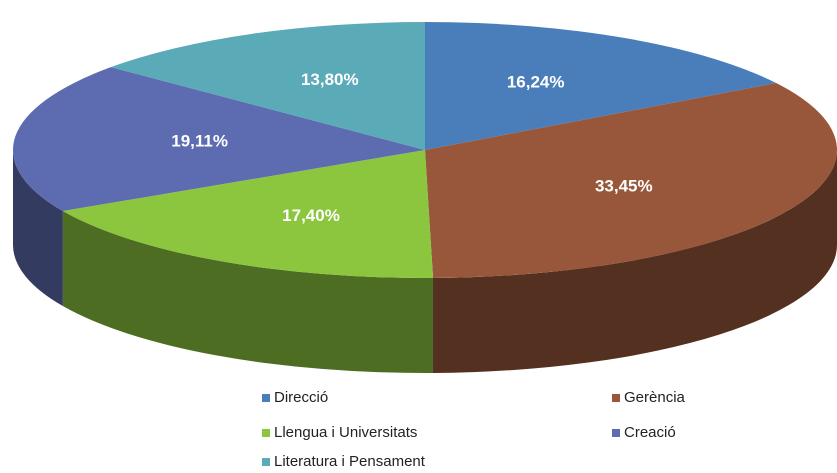 The width and height of the screenshot is (837, 473). Describe the element at coordinates (655, 397) in the screenshot. I see `legend-label: Gerència` at that location.